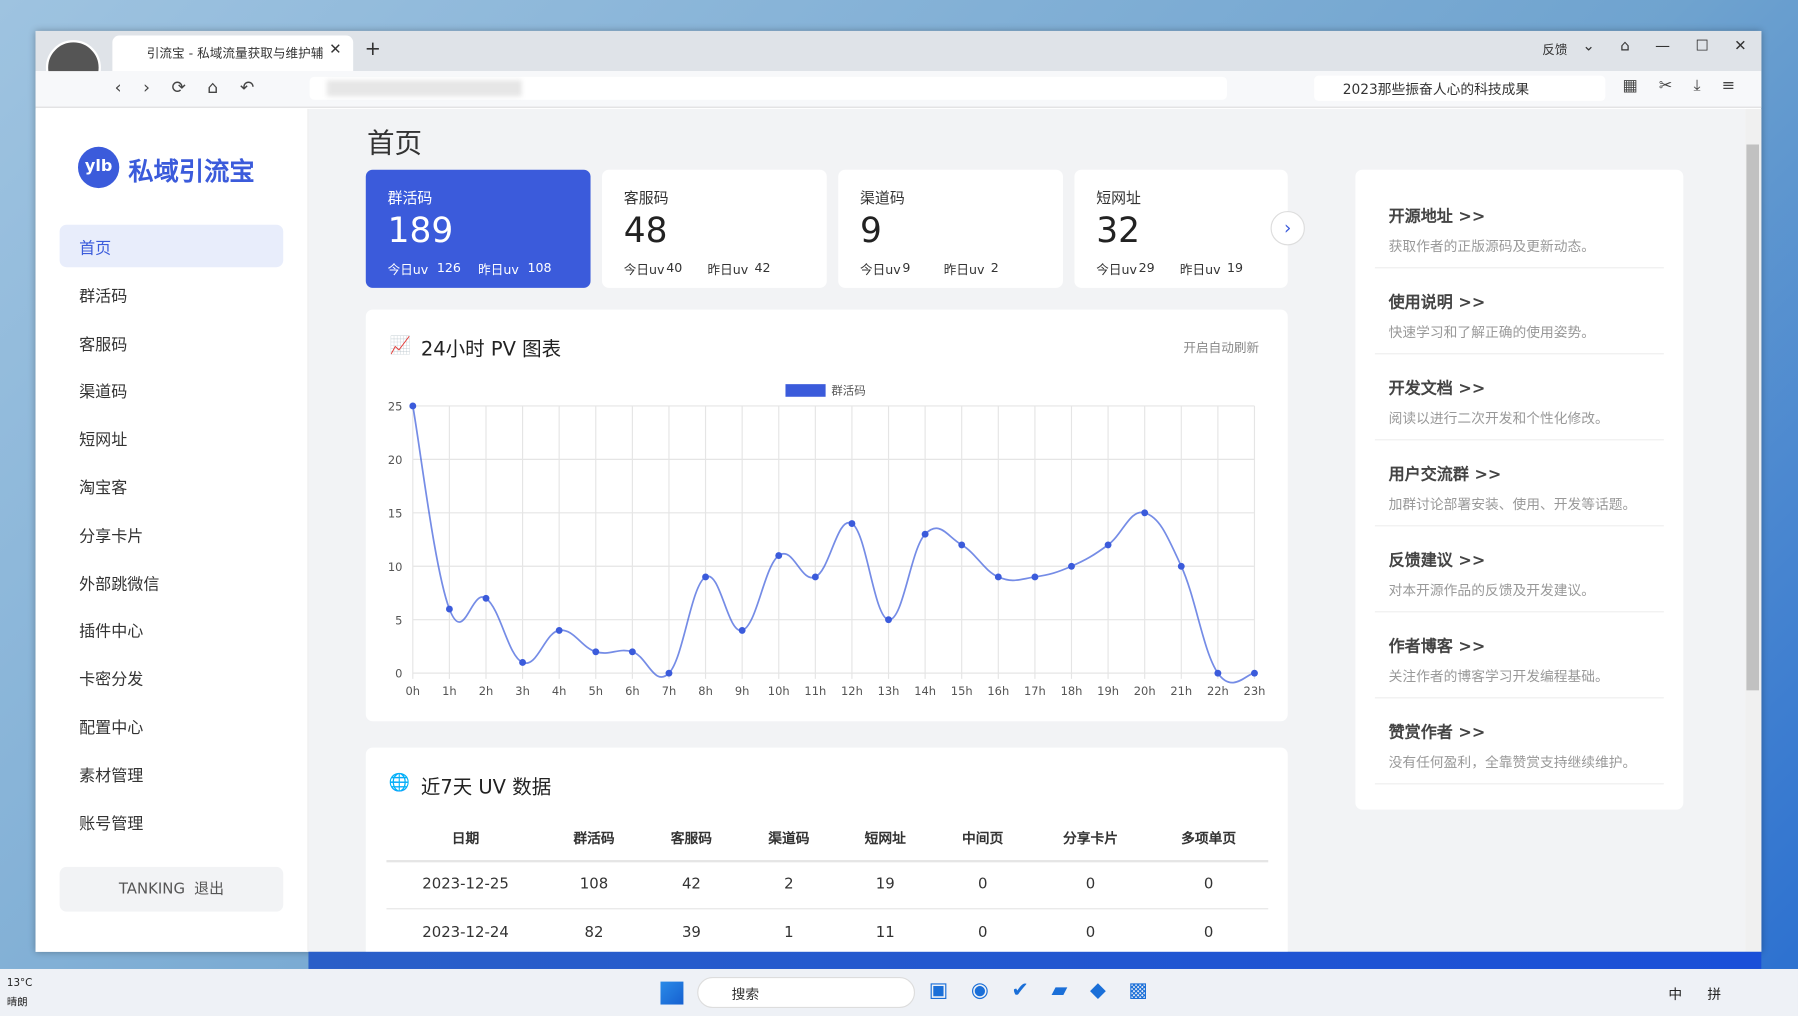 The width and height of the screenshot is (1798, 1016). What do you see at coordinates (871, 231) in the screenshot?
I see `stat-total: 9` at bounding box center [871, 231].